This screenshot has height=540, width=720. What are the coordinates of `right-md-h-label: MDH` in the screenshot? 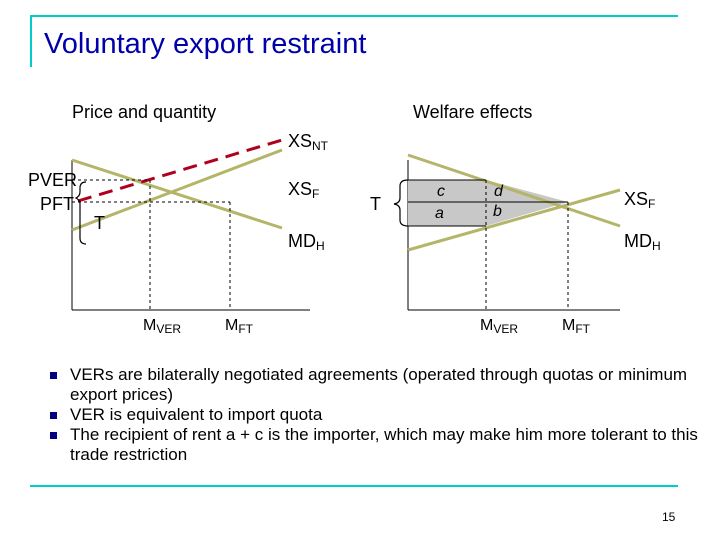 It's located at (642, 242).